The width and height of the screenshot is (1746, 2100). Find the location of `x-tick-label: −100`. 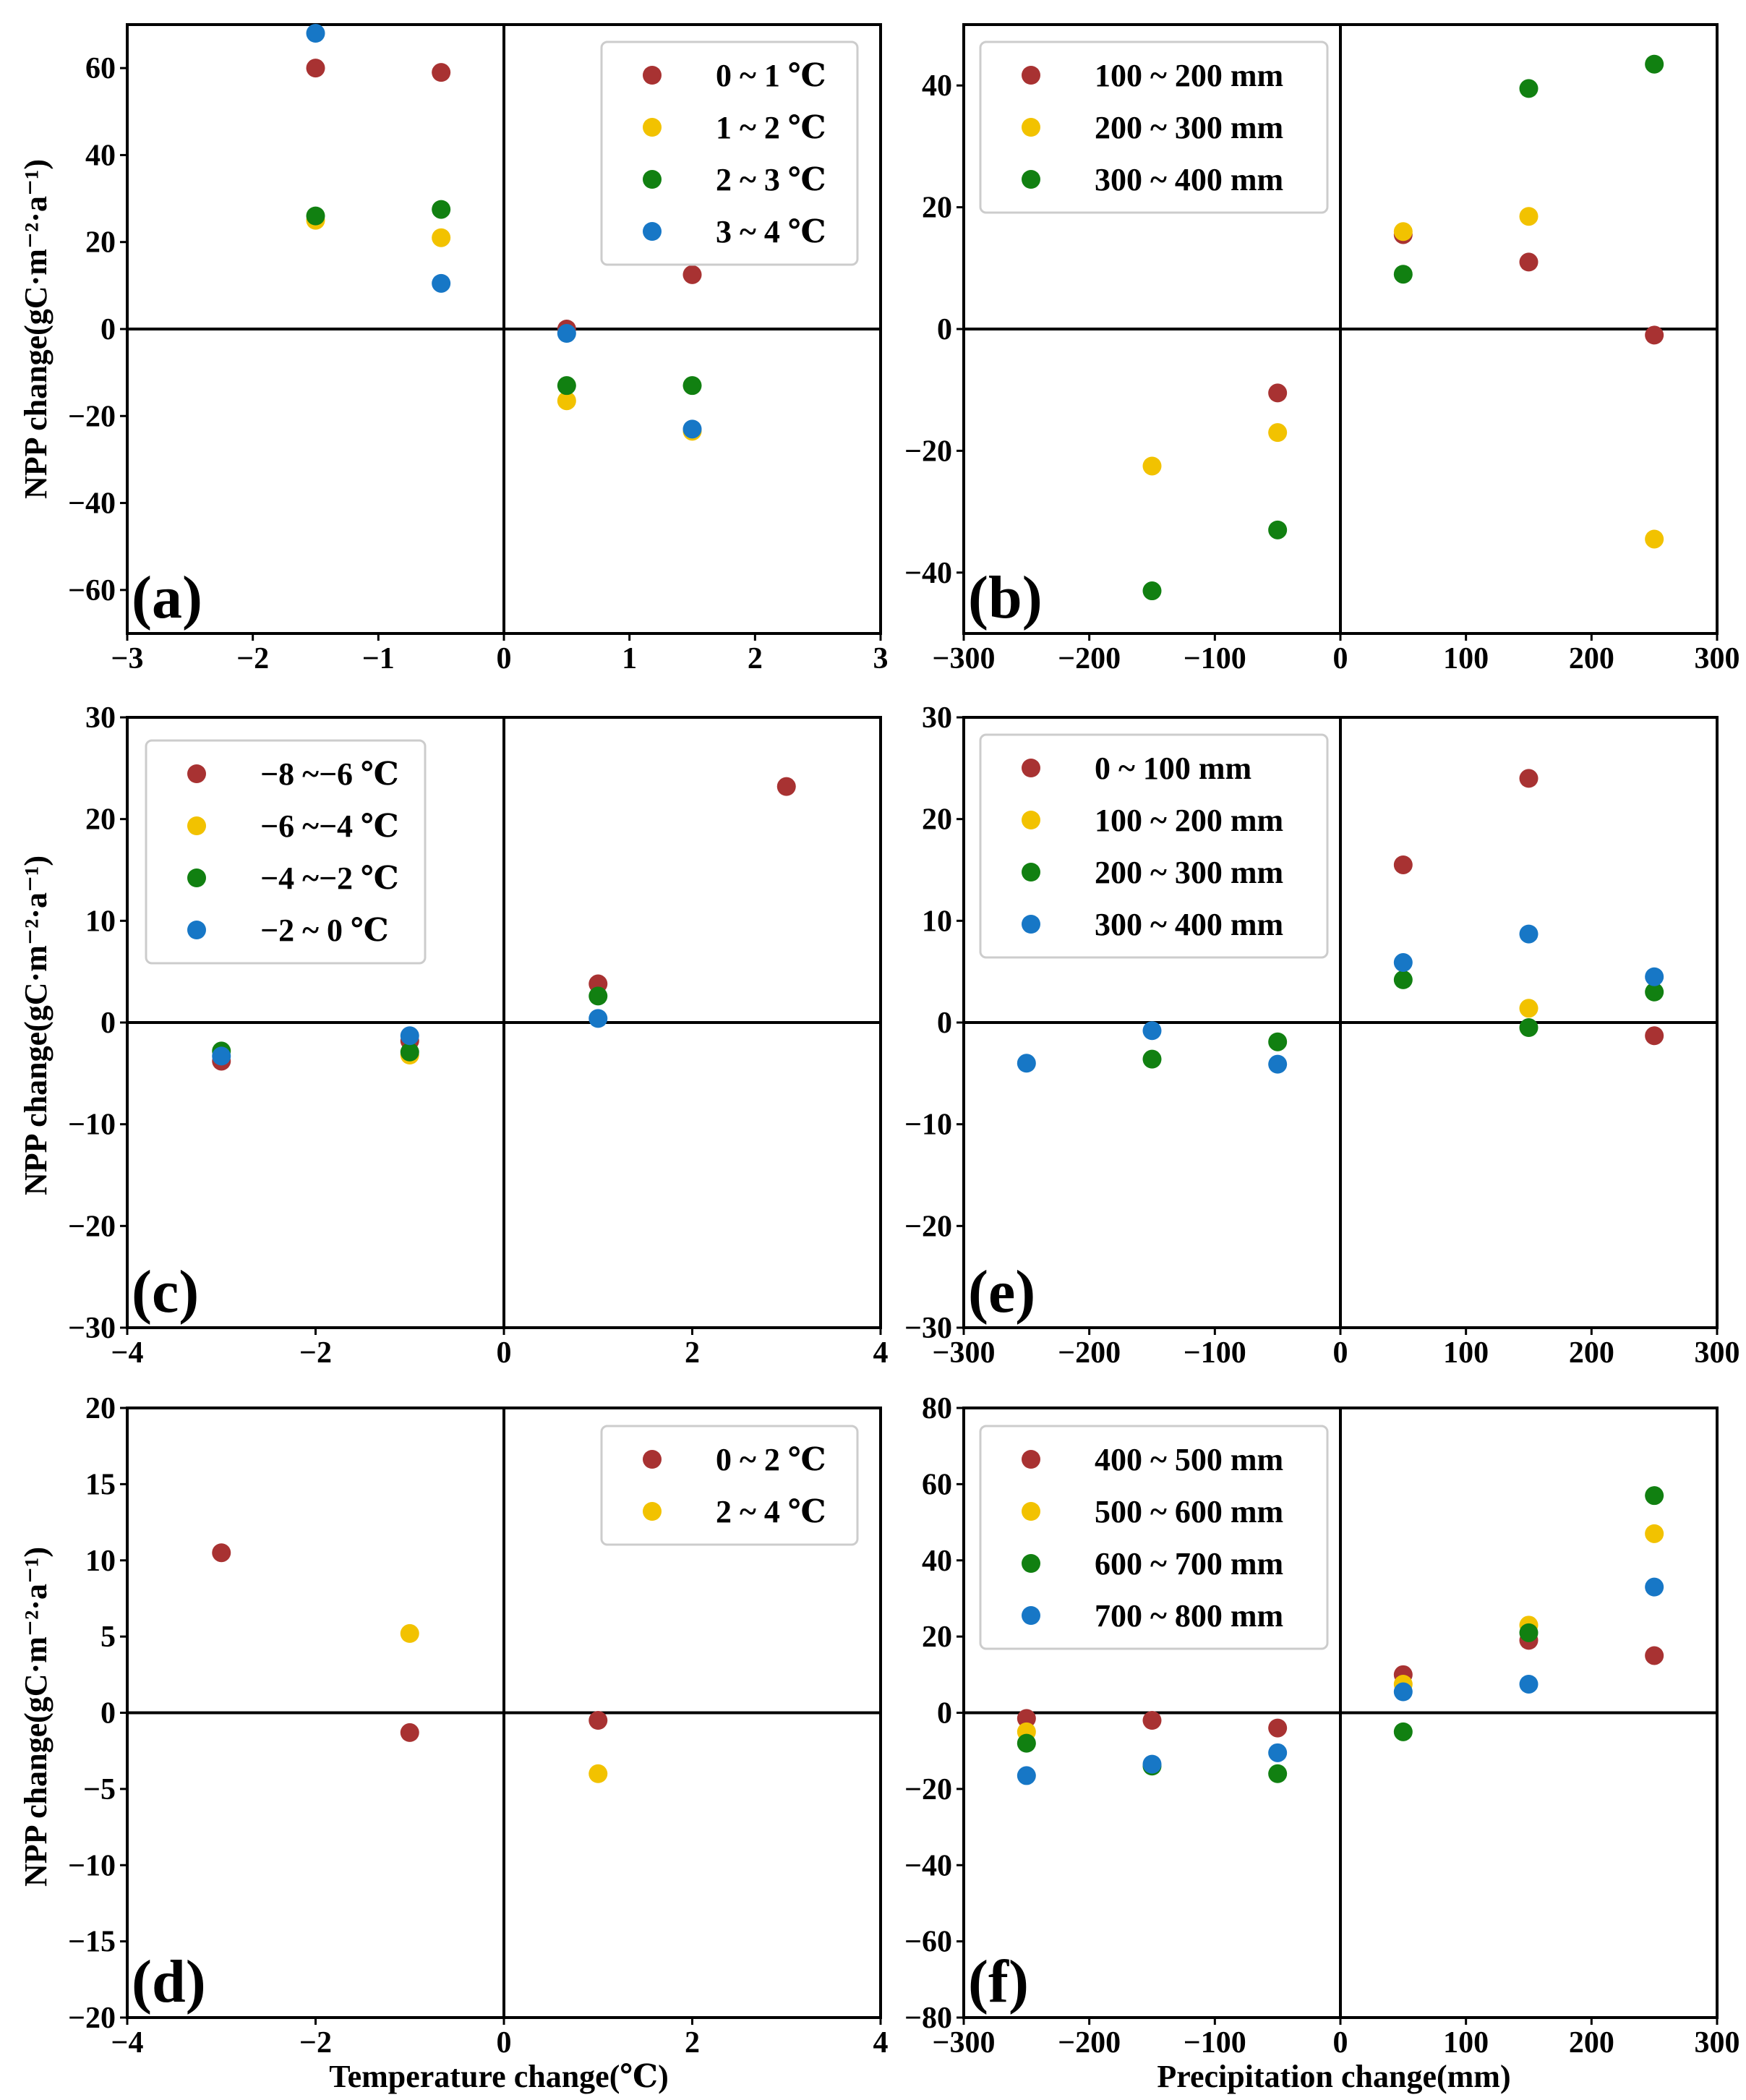

x-tick-label: −100 is located at coordinates (1215, 2043).